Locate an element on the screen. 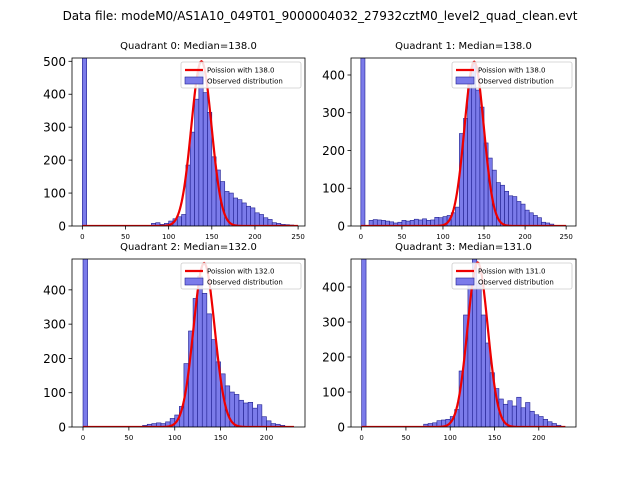 The image size is (640, 480). legend: Poission with 132.0 Observed distribution is located at coordinates (241, 276).